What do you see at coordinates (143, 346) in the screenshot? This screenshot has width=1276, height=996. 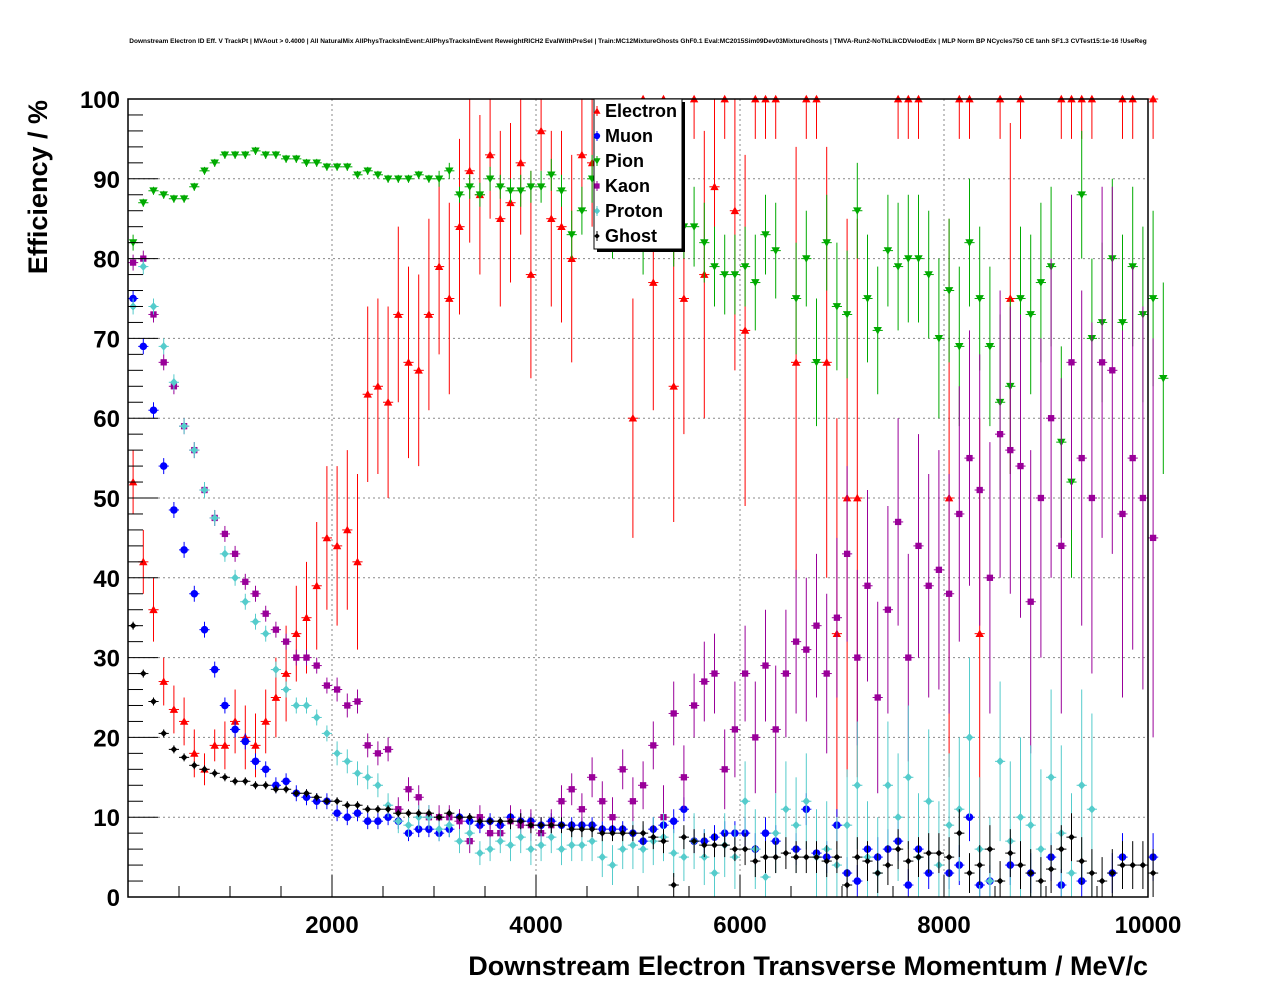 I see `muon-point` at bounding box center [143, 346].